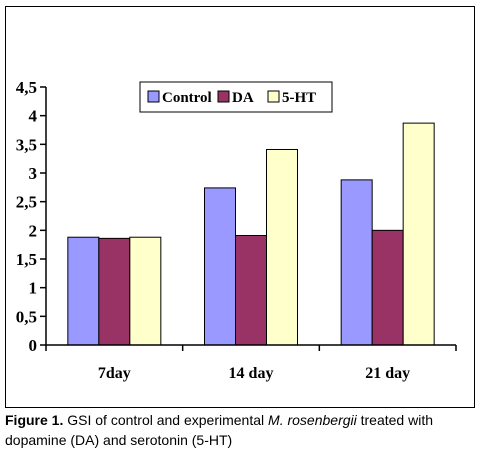 This screenshot has width=484, height=462. I want to click on y-tick-label: 1, so click(33, 288).